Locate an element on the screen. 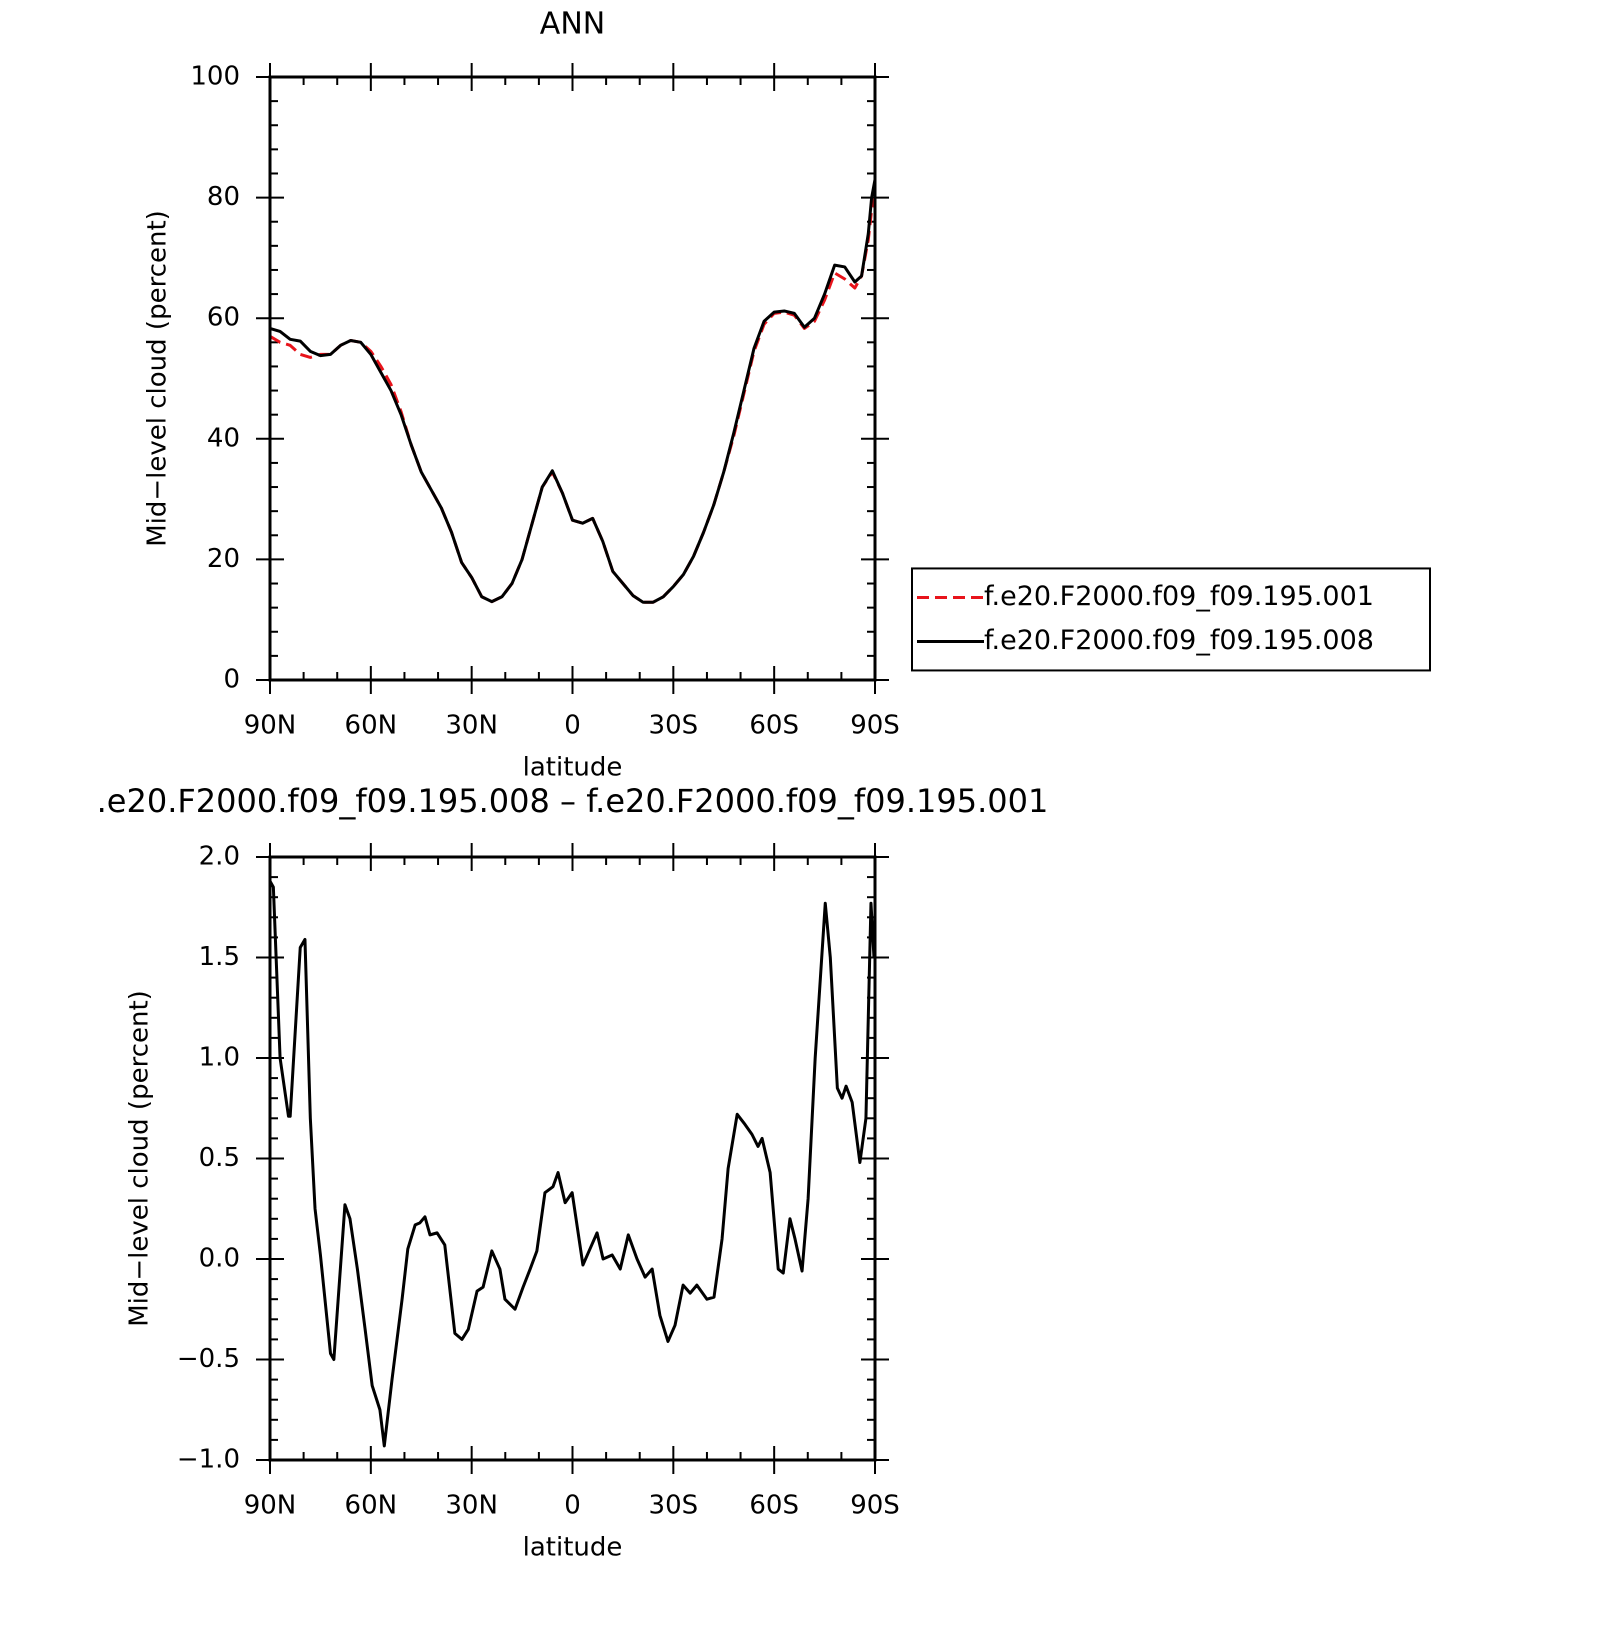  y-tick-label: 80 is located at coordinates (223, 197).